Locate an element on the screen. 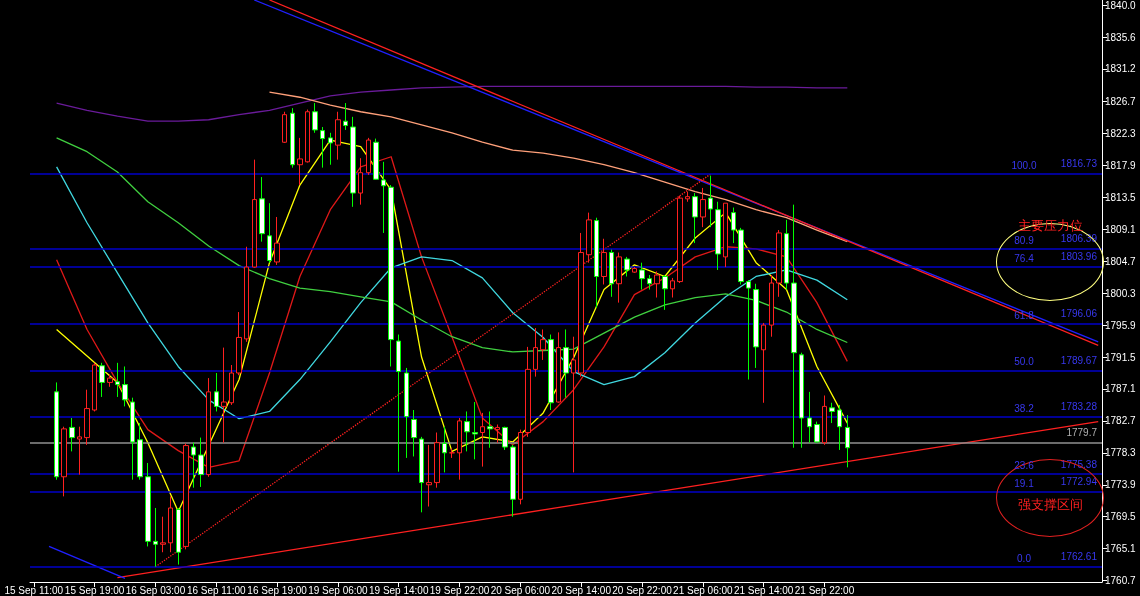  x-tick-label: 16 Sep 03:00 is located at coordinates (155, 590).